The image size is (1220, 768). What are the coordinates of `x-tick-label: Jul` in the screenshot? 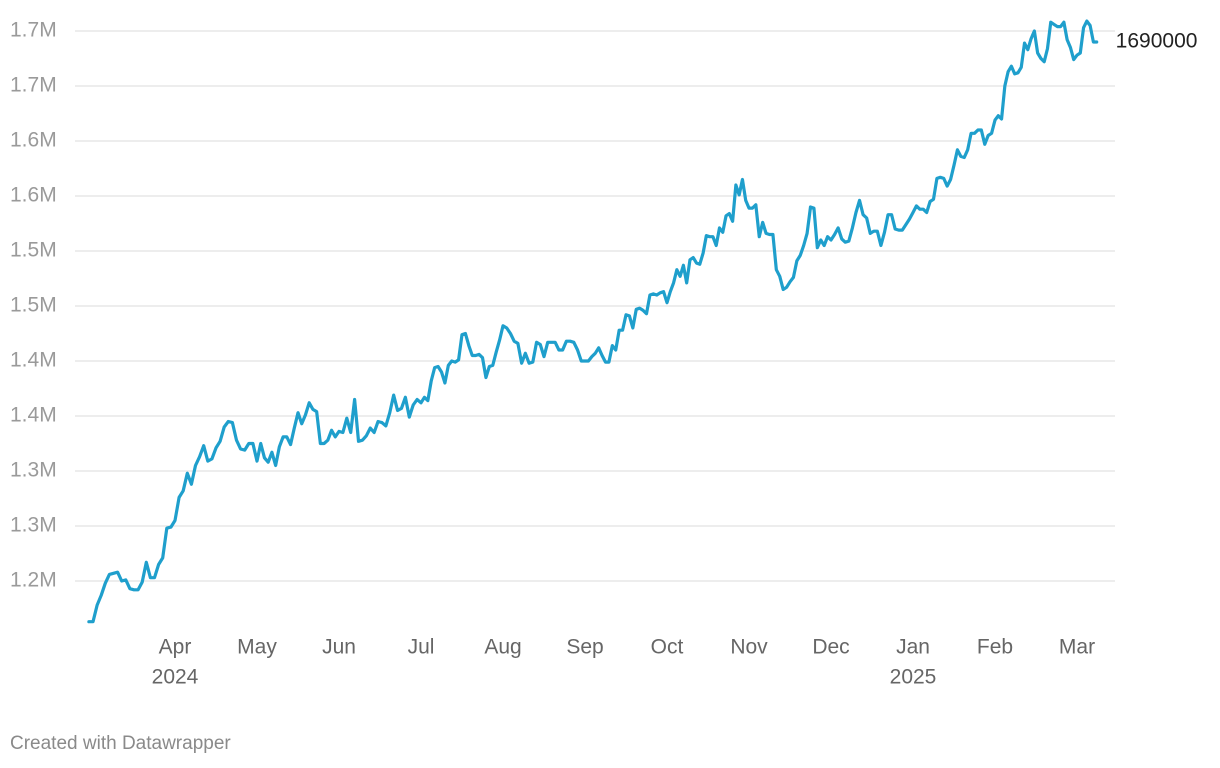 It's located at (421, 647).